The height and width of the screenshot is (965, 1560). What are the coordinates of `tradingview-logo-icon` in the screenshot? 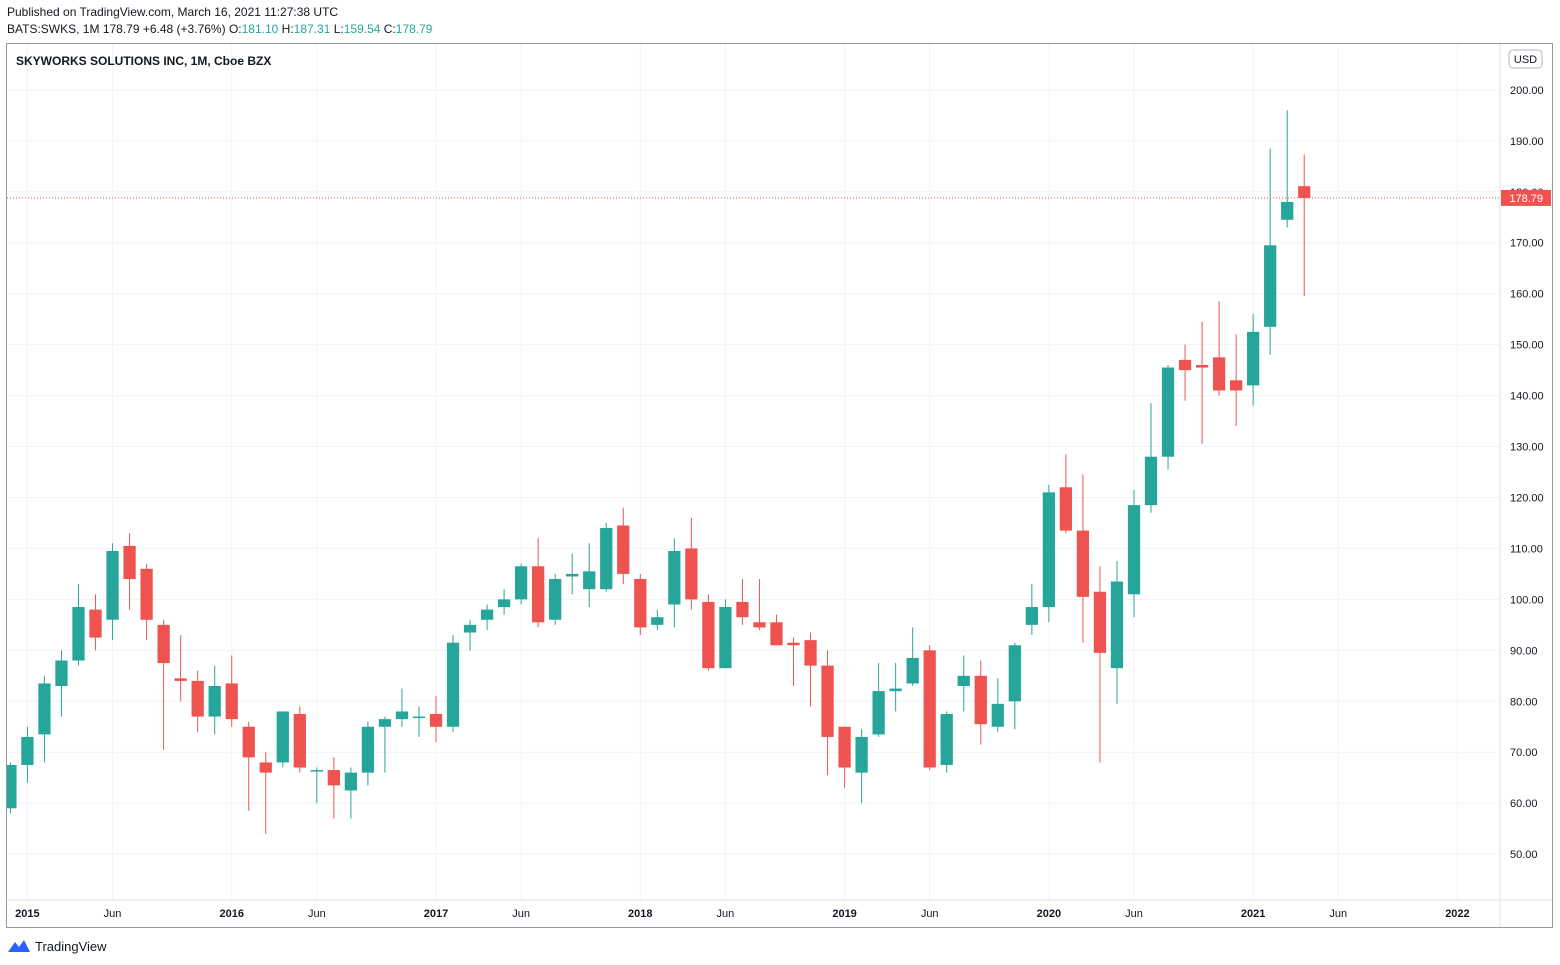 It's located at (19, 946).